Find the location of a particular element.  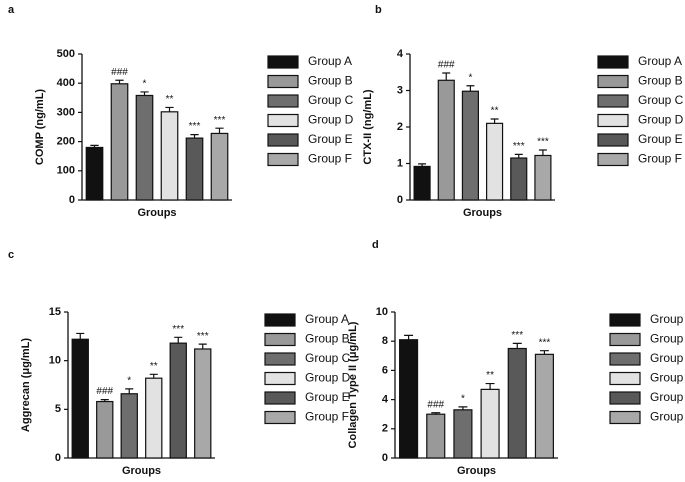

y-tick-label: 8 is located at coordinates (385, 341).